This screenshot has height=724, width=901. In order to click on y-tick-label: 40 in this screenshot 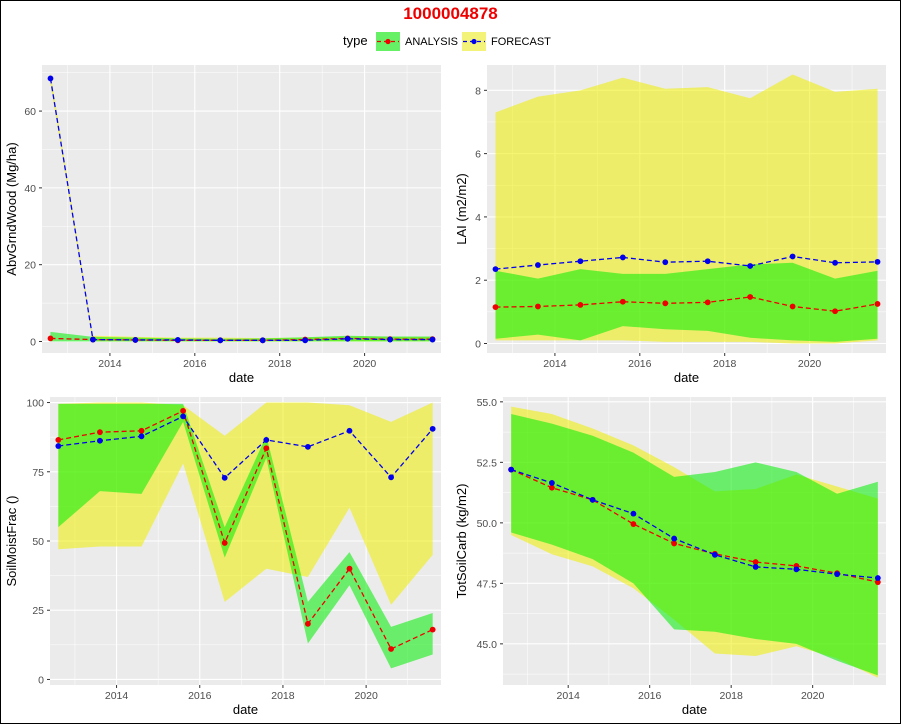, I will do `click(30, 189)`.